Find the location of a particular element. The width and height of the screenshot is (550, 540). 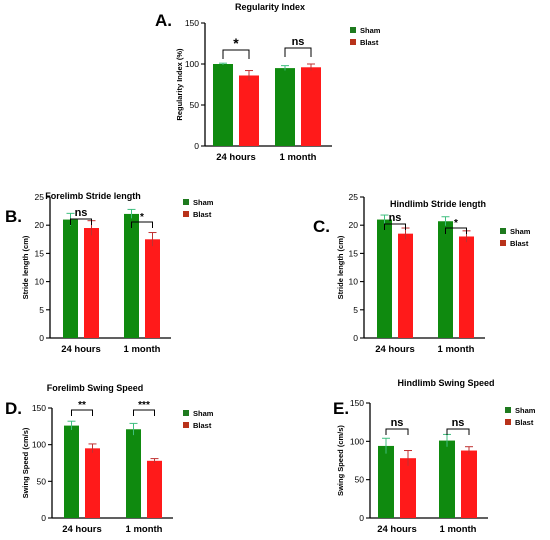

panel-letter: E. is located at coordinates (341, 408).